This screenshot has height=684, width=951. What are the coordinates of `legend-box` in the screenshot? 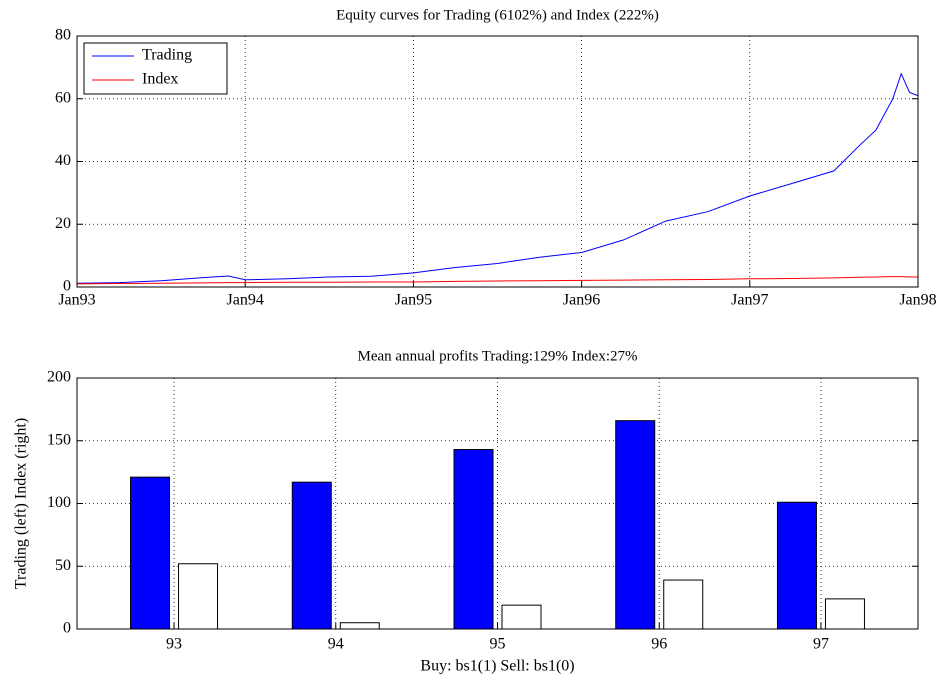 It's located at (155, 68).